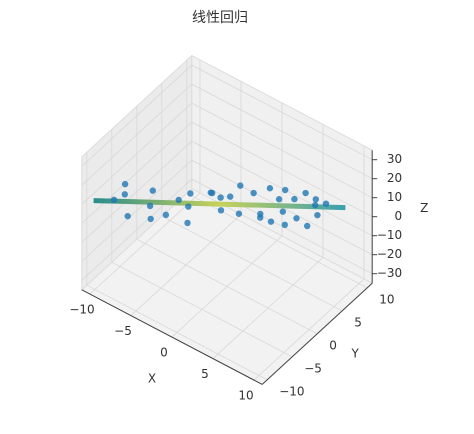  Describe the element at coordinates (291, 391) in the screenshot. I see `y-tick-label: −10` at that location.